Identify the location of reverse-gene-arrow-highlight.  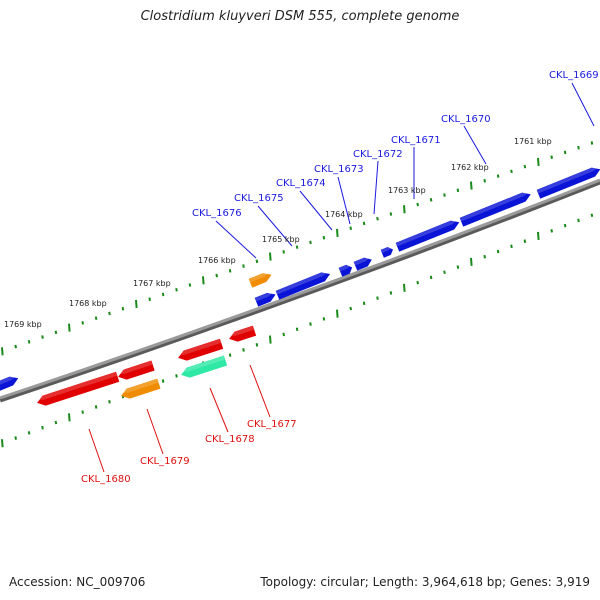
(241, 330).